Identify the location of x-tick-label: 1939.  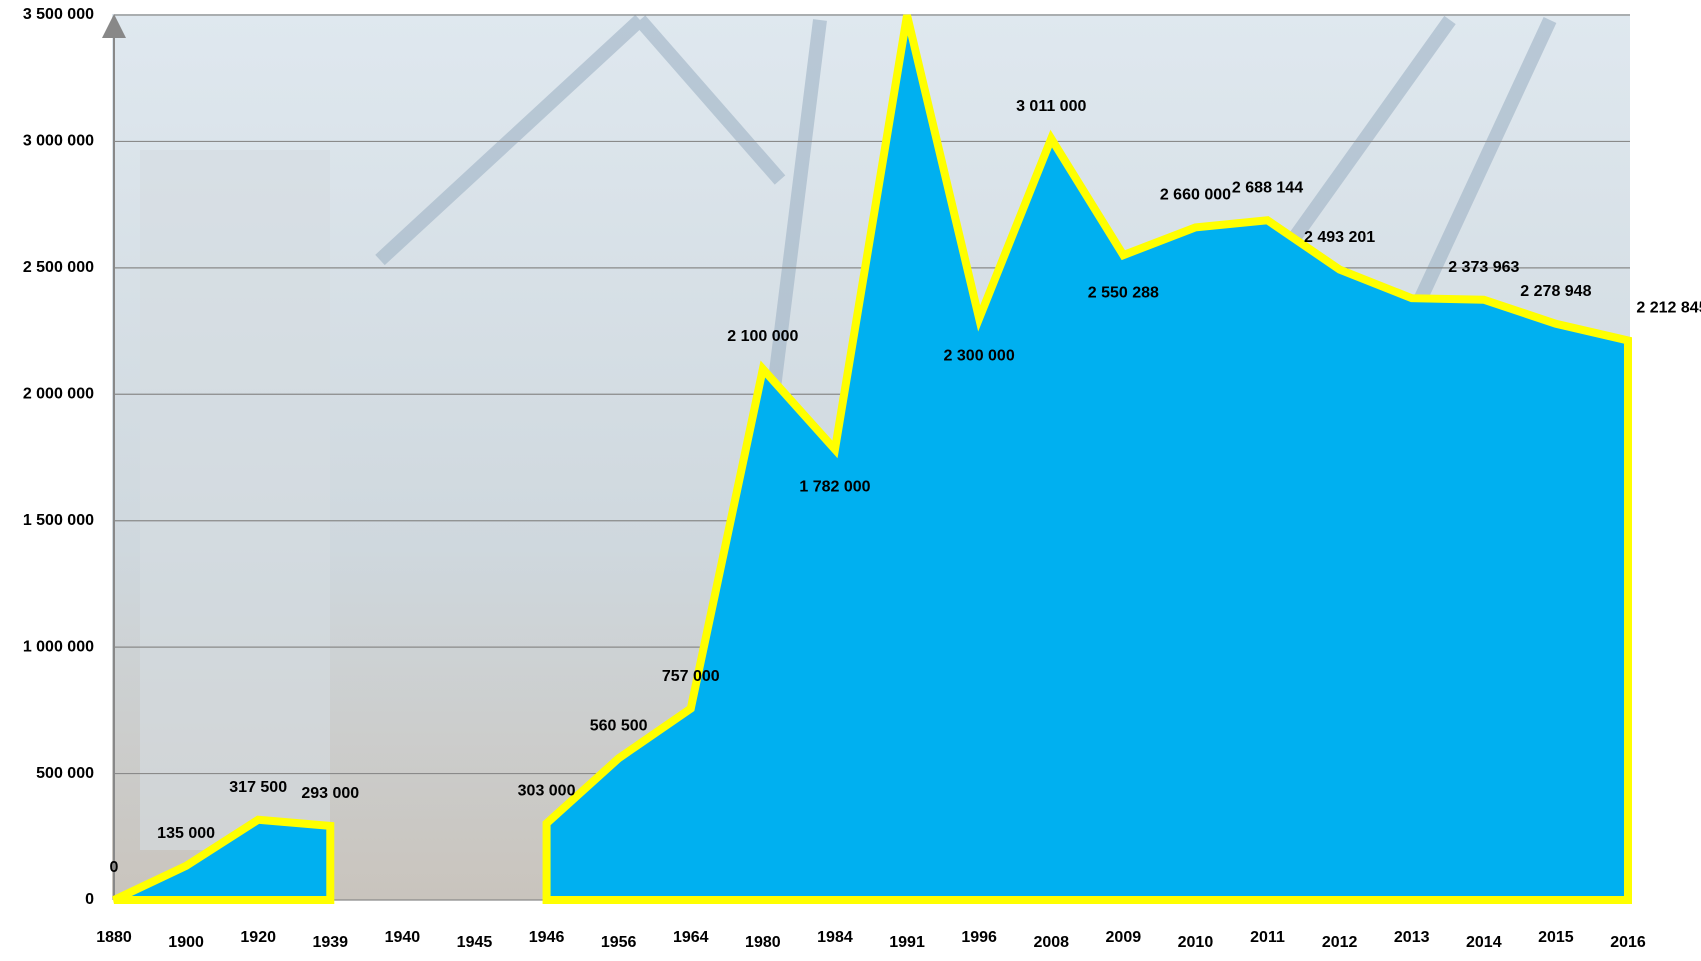
(330, 942).